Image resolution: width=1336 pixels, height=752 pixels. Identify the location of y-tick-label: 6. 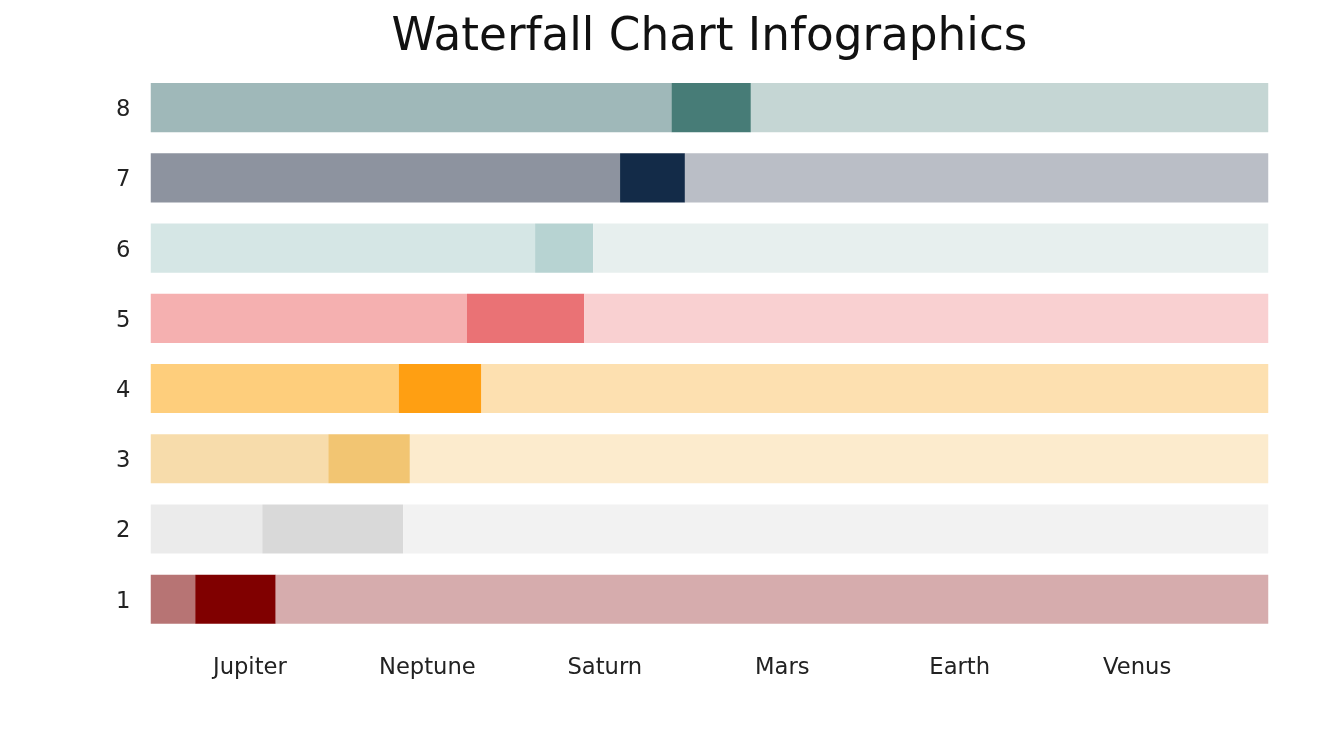
(123, 248).